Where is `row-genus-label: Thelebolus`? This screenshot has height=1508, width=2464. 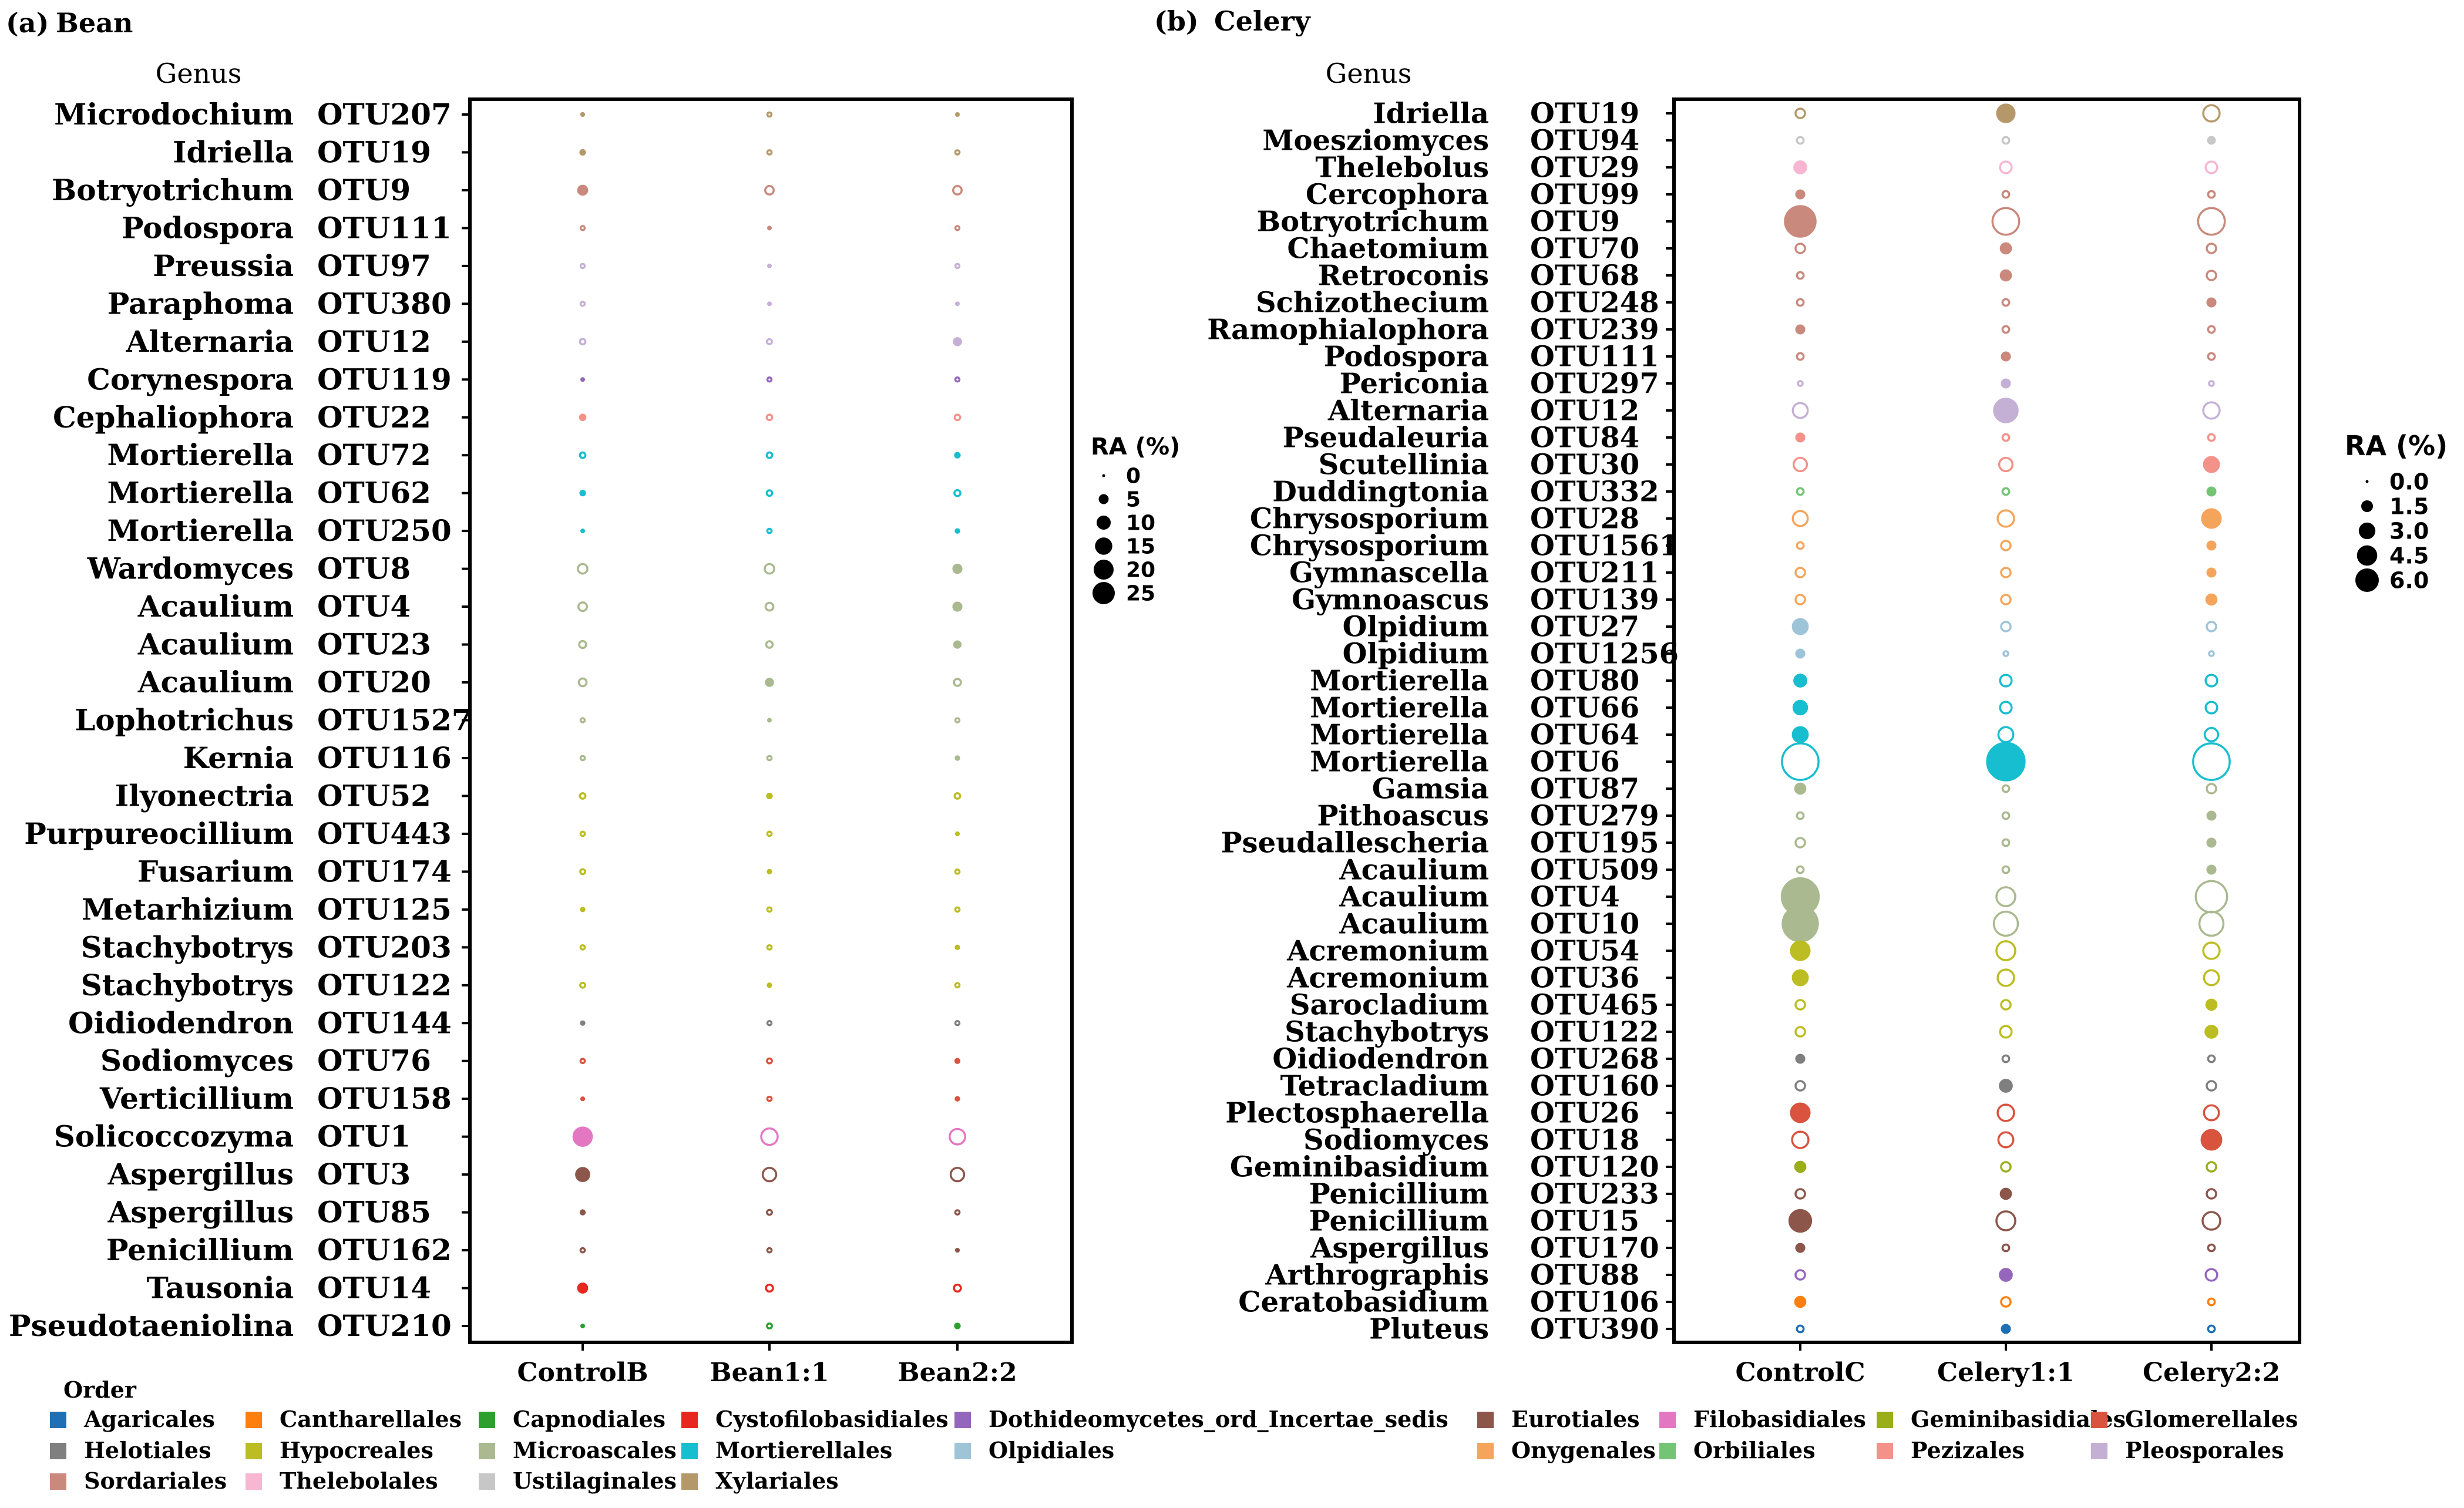 row-genus-label: Thelebolus is located at coordinates (1402, 167).